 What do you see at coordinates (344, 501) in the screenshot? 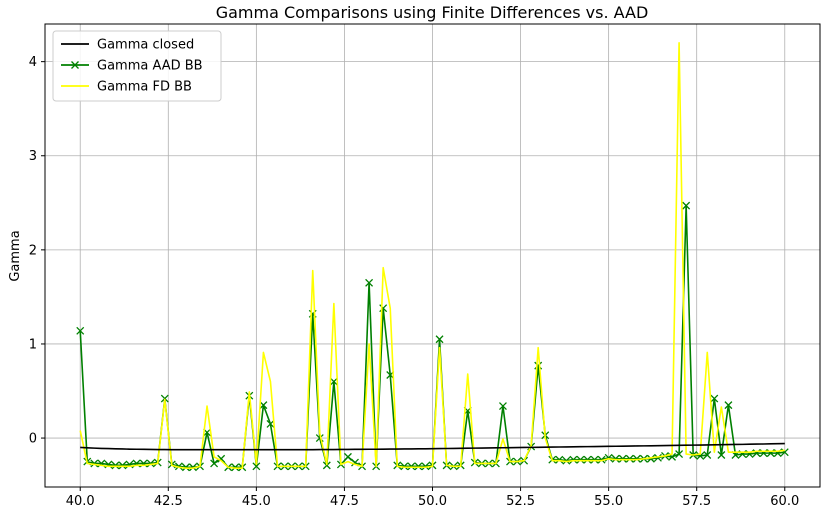
I see `x-tick-label: 47.5` at bounding box center [344, 501].